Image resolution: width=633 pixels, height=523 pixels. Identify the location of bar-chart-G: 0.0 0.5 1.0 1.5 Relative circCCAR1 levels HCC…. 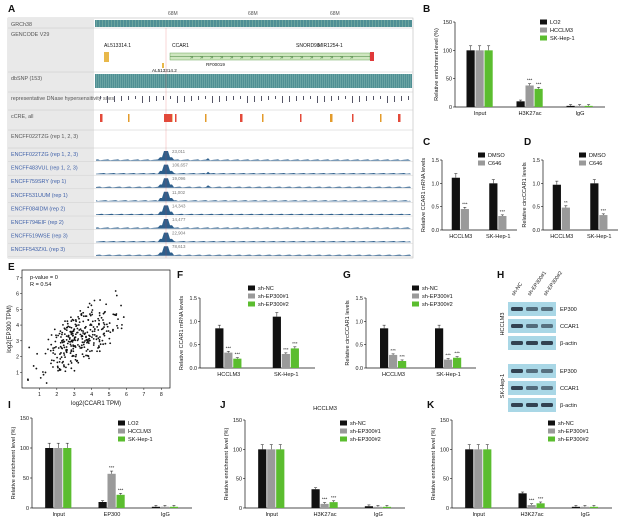
(410, 331).